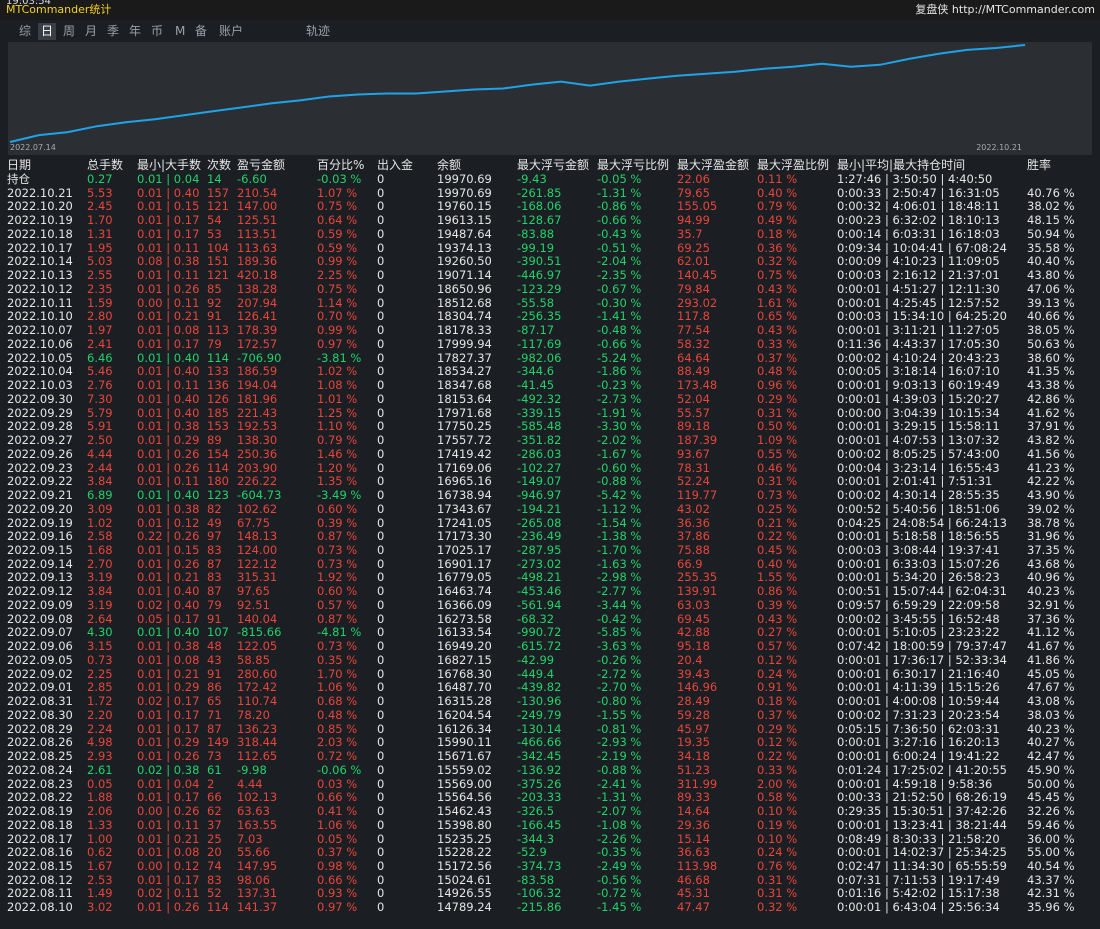 Image resolution: width=1100 pixels, height=929 pixels. Describe the element at coordinates (318, 31) in the screenshot. I see `tab: 轨迹` at that location.